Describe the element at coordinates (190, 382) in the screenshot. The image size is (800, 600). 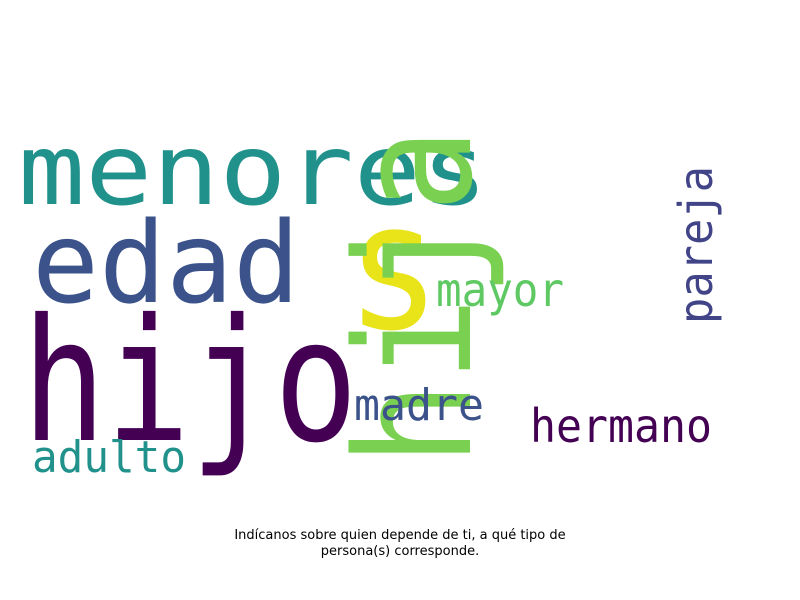
I see `word-hijo: hijo` at that location.